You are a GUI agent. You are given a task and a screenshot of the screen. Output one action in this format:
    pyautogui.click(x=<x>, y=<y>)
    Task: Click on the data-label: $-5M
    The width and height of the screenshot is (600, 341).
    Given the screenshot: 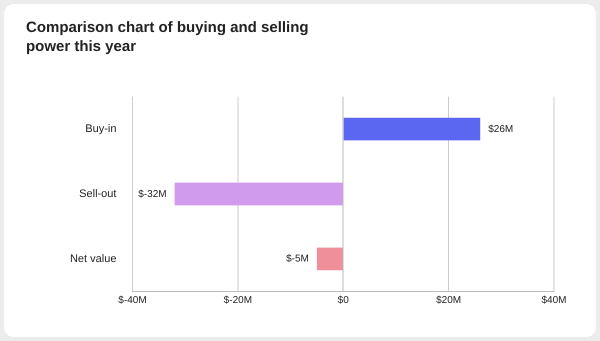 What is the action you would take?
    pyautogui.click(x=297, y=259)
    